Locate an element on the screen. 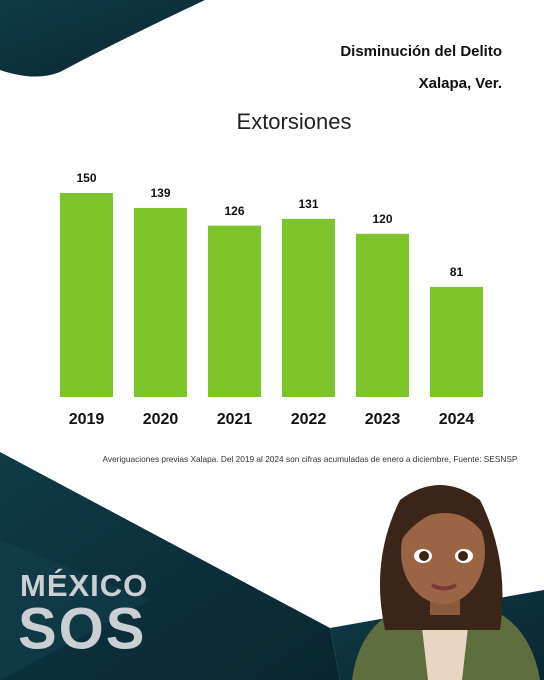 The image size is (544, 680). value-label: 120 is located at coordinates (382, 219).